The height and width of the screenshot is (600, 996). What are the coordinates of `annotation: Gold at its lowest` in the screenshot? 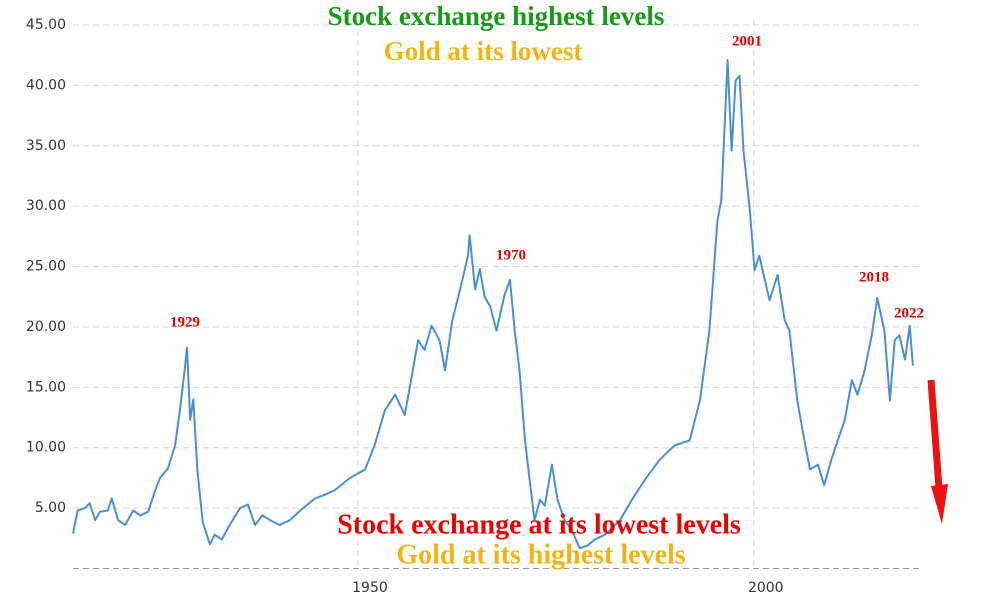 It's located at (483, 51).